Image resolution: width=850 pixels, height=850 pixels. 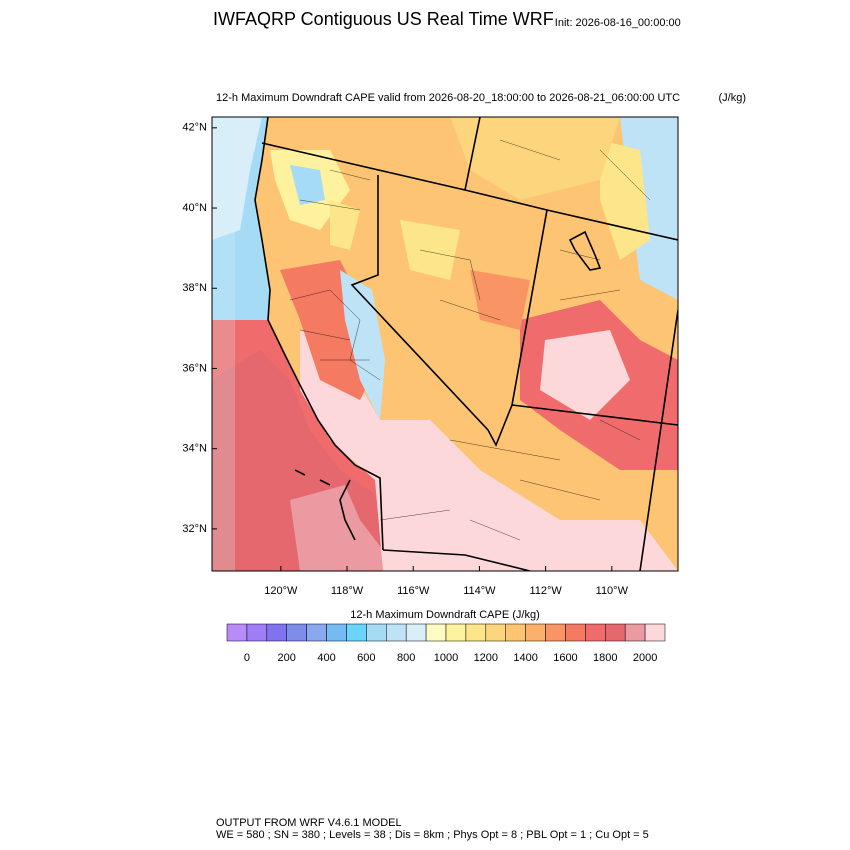 I want to click on x-tick-label: 120°W, so click(x=281, y=591).